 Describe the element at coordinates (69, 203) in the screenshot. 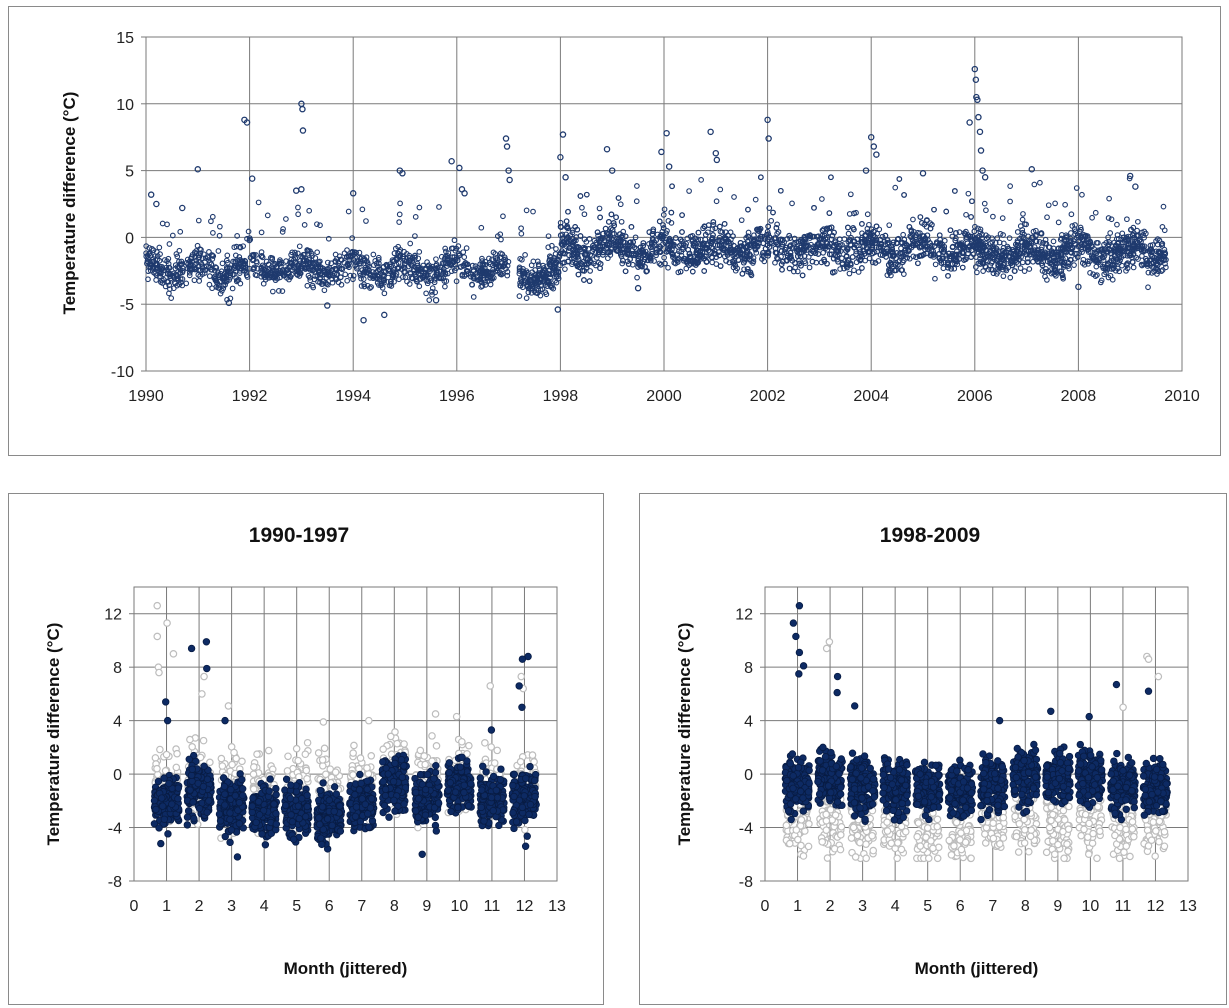

I see `y-axis-title: Temperature difference (°C)` at that location.